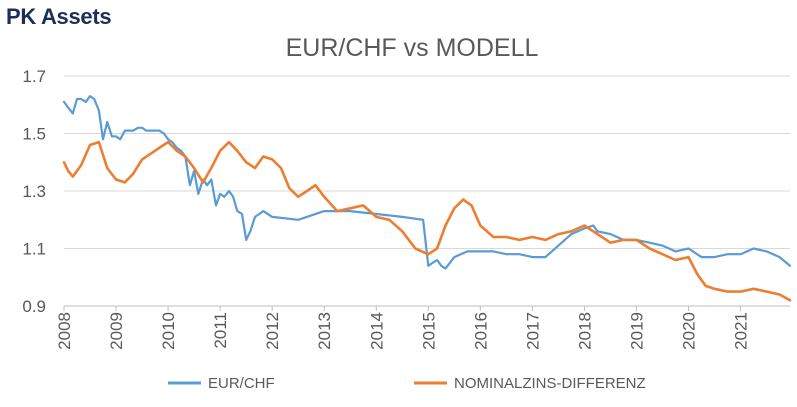 Image resolution: width=797 pixels, height=407 pixels. What do you see at coordinates (480, 331) in the screenshot?
I see `x-tick-label: 2016` at bounding box center [480, 331].